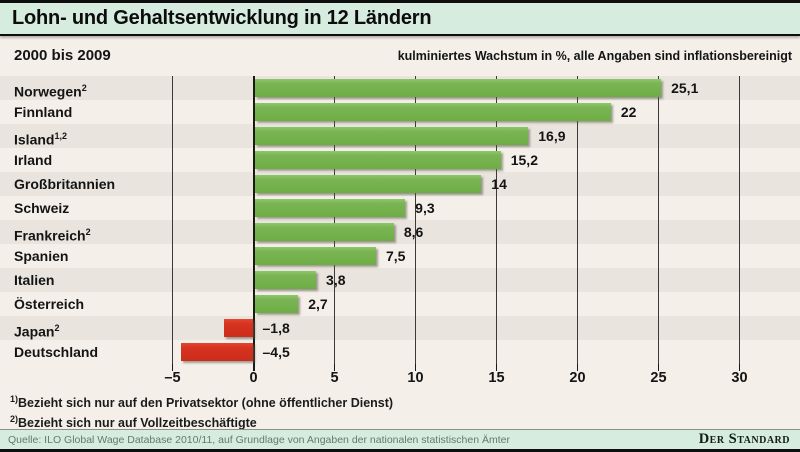  I want to click on bar-value-label: 14, so click(499, 184).